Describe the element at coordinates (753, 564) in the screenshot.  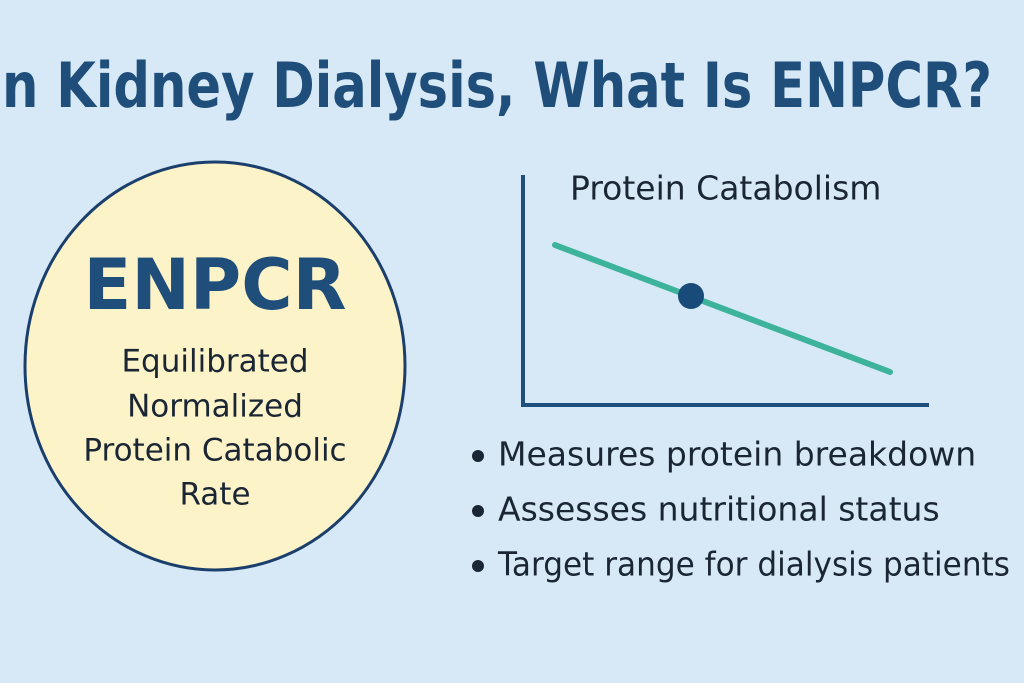
I see `bullet-text: Target range for dialysis patients` at that location.